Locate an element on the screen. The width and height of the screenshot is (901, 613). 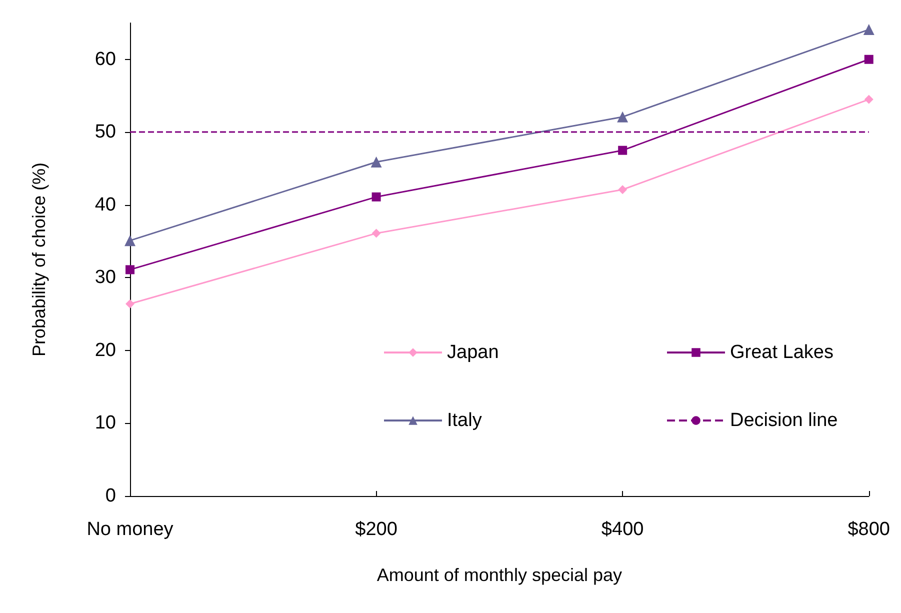
y-tick-label: 40 is located at coordinates (105, 205).